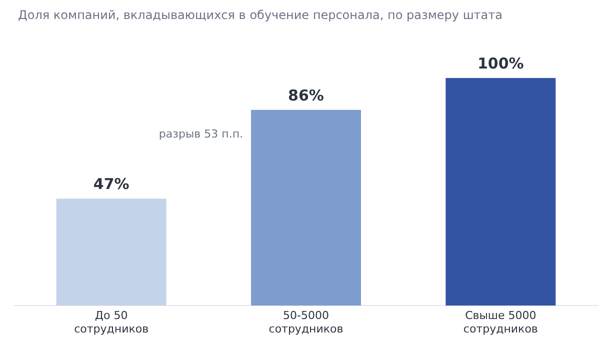 The image size is (600, 340). What do you see at coordinates (111, 322) in the screenshot?
I see `x-tick-label: До 50 сотрудников` at bounding box center [111, 322].